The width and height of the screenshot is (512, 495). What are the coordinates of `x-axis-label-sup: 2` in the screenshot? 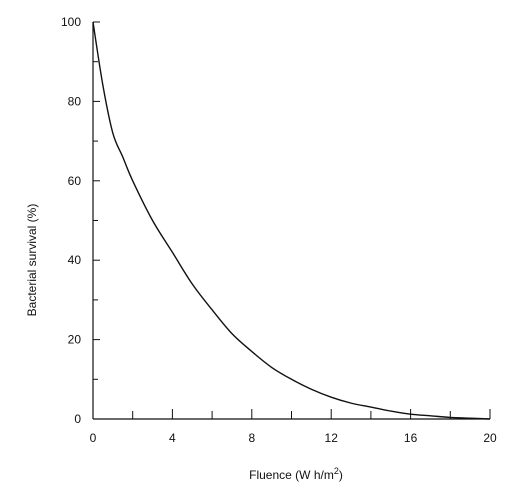 It's located at (336, 471).